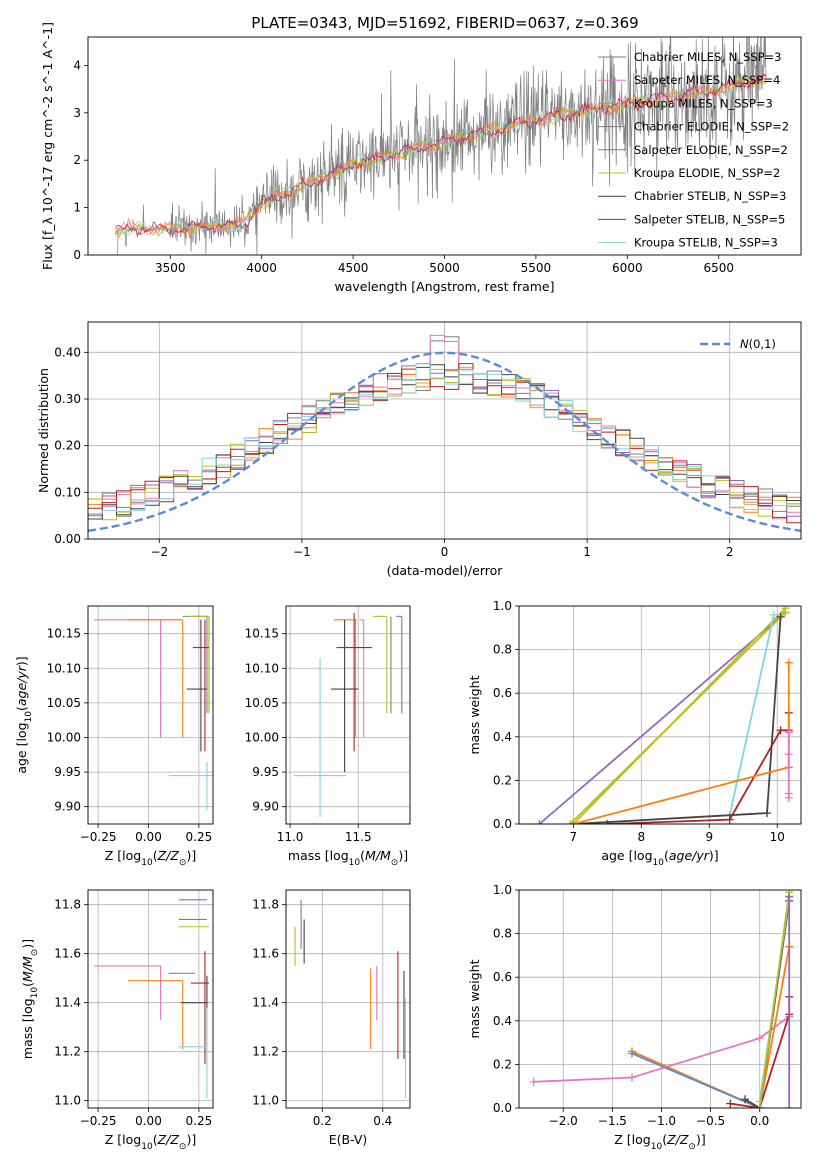 This screenshot has width=819, height=1170. I want to click on x-tick-label: −2.0, so click(563, 1121).